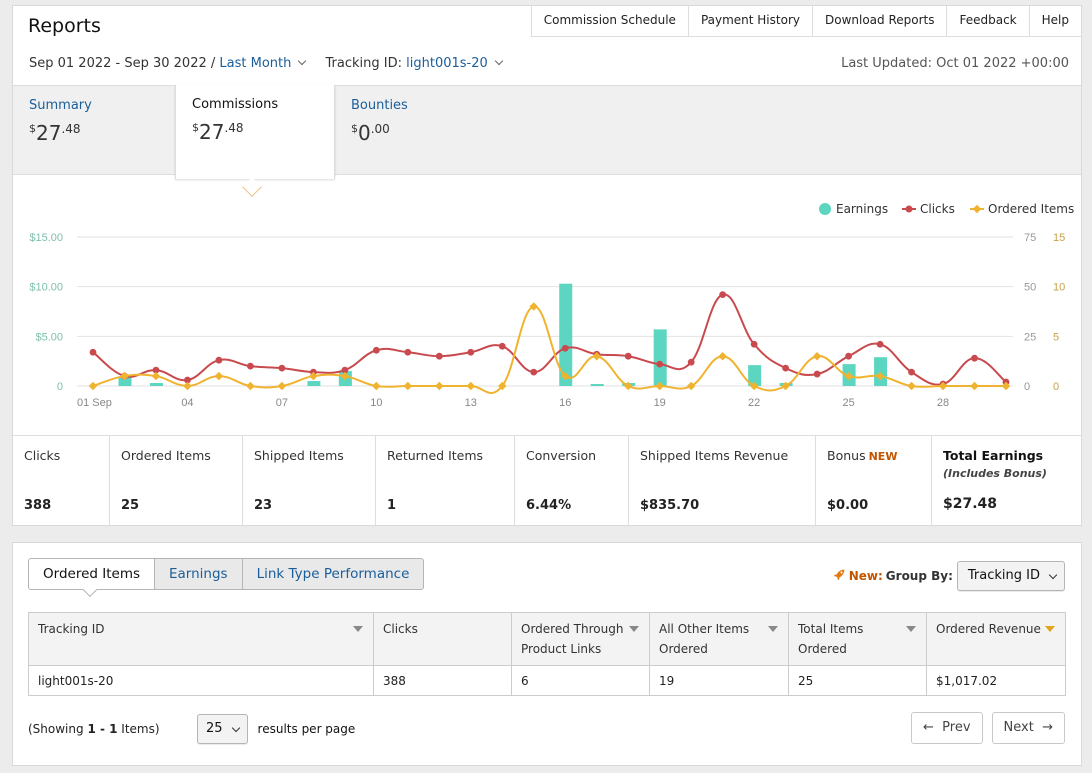 The width and height of the screenshot is (1092, 773). I want to click on x-tick-label: 16, so click(565, 403).